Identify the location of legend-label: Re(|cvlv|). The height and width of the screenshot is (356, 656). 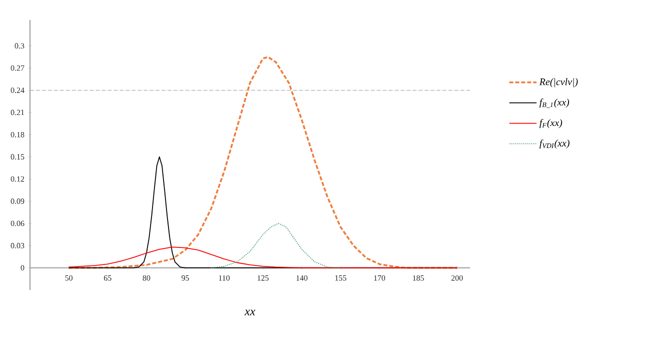
(558, 83).